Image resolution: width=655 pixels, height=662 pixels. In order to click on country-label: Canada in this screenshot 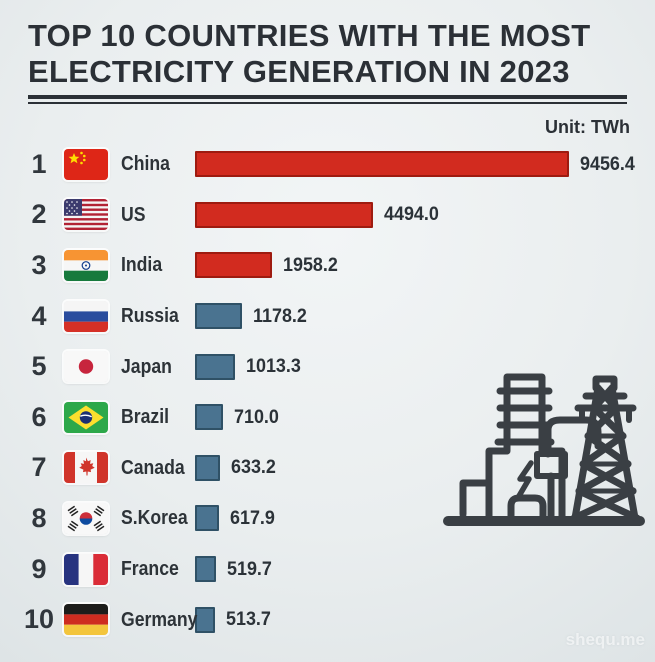, I will do `click(153, 467)`.